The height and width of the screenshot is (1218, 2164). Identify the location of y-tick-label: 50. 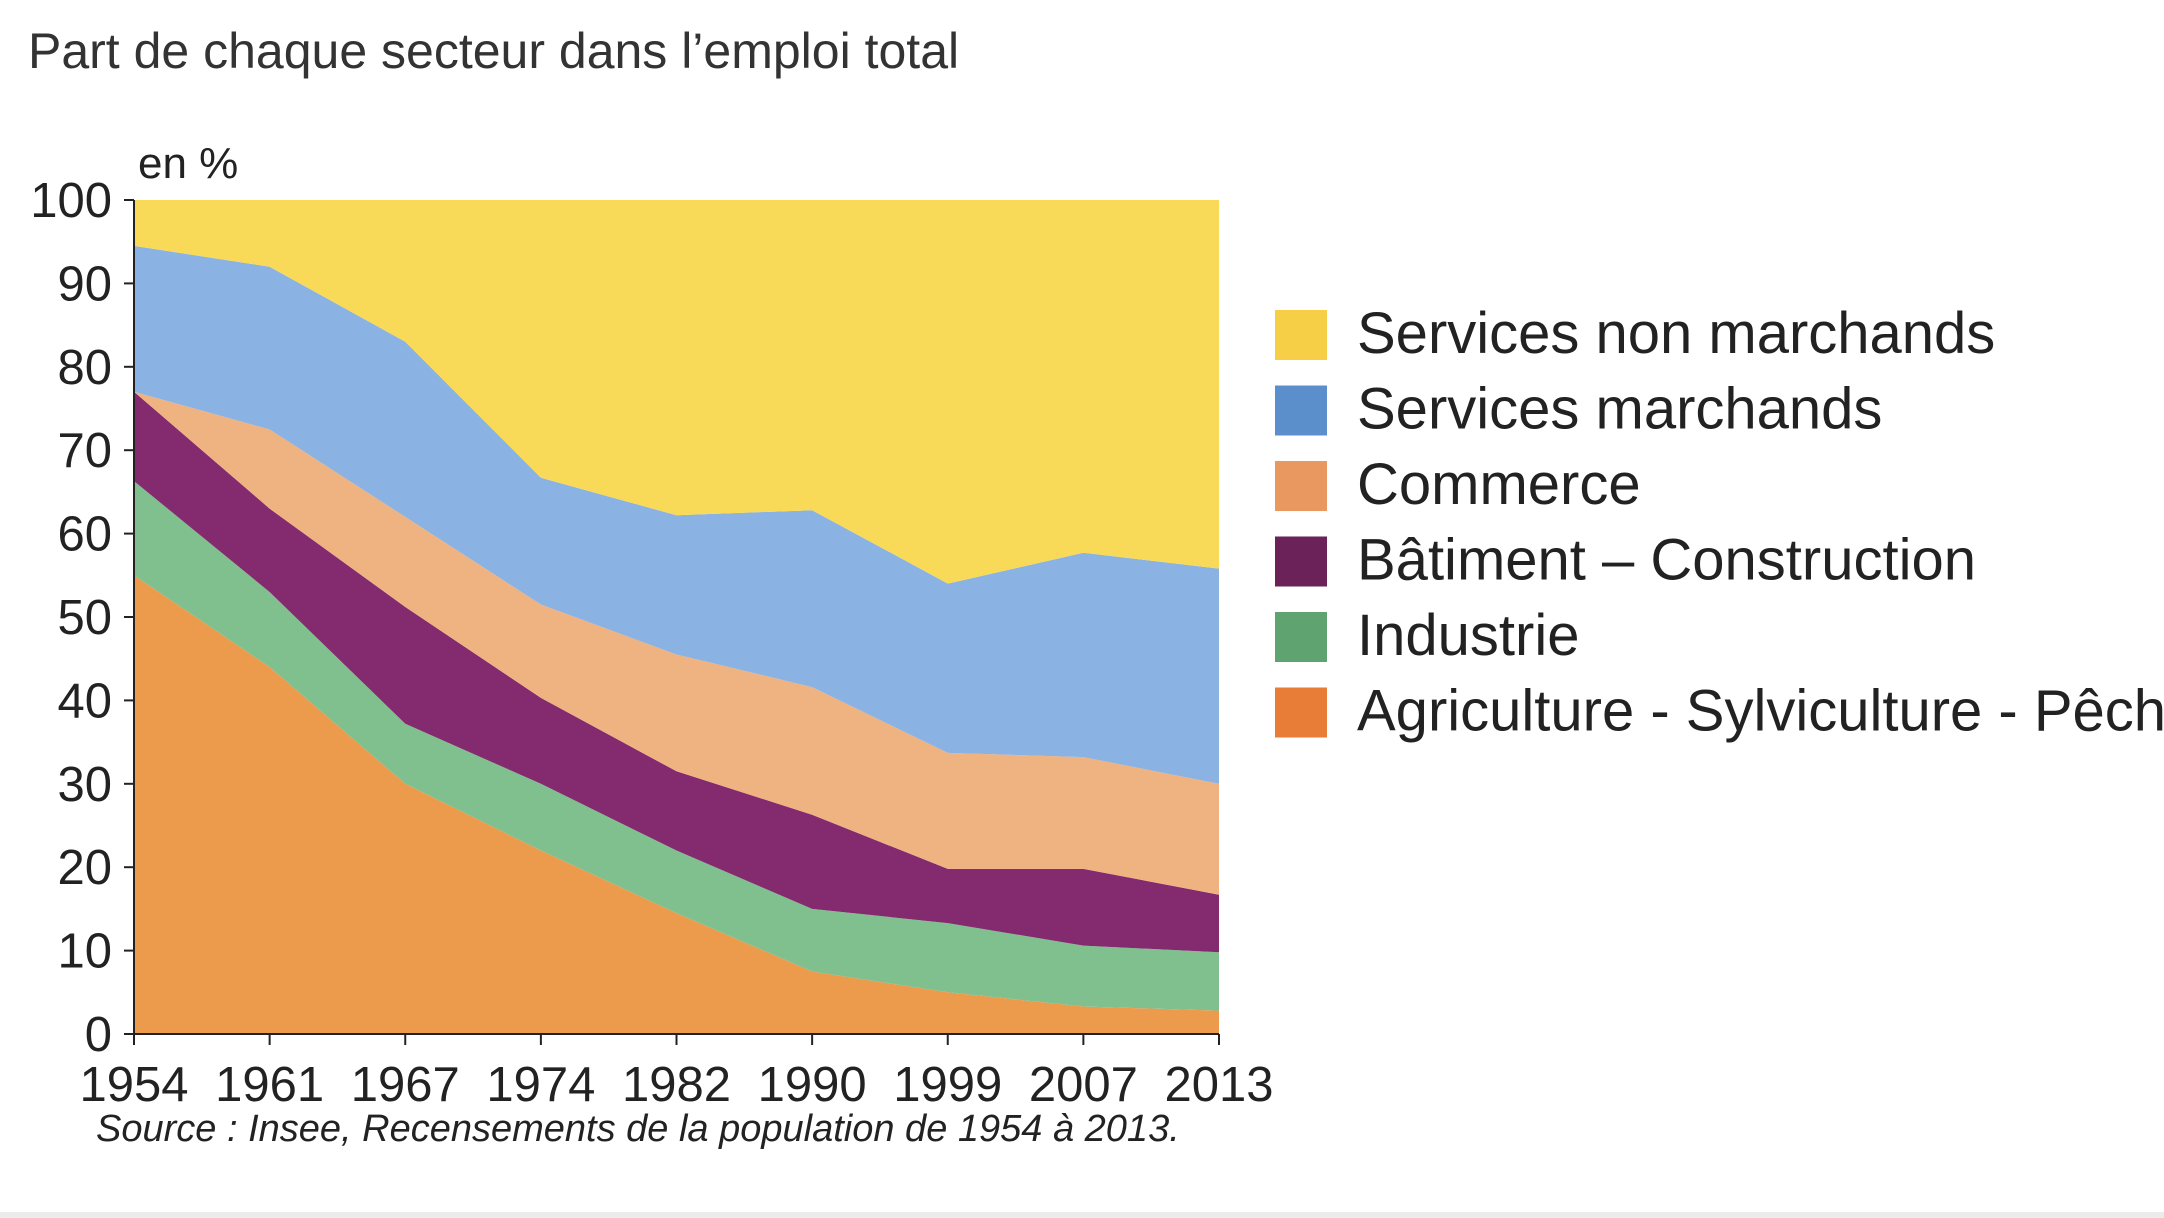
(84, 618).